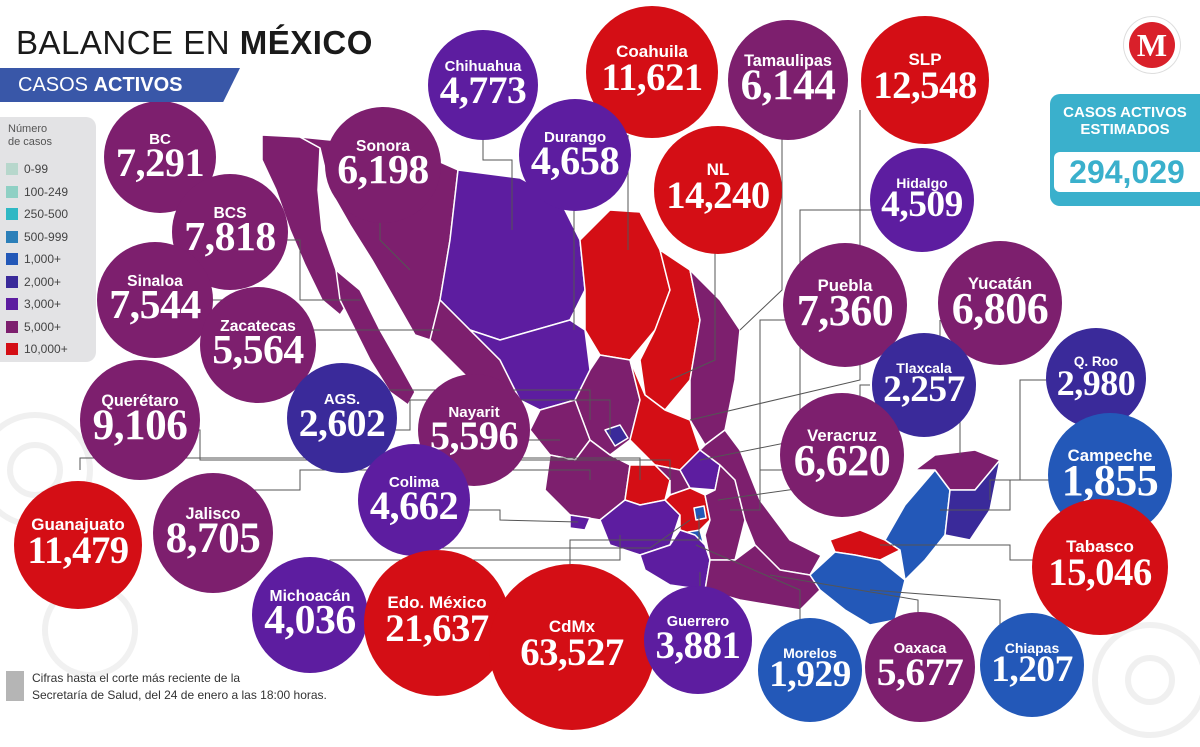 Image resolution: width=1200 pixels, height=747 pixels. Describe the element at coordinates (43, 259) in the screenshot. I see `legend-label: 1,000+` at that location.